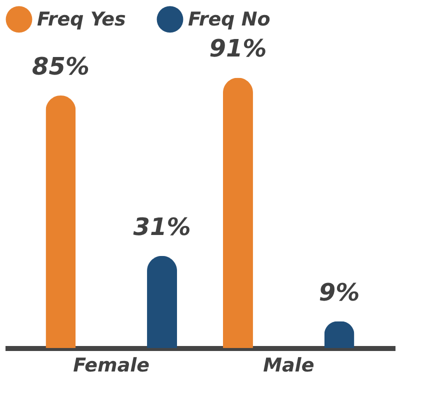  I want to click on legend-label: Freq Yes, so click(81, 19).